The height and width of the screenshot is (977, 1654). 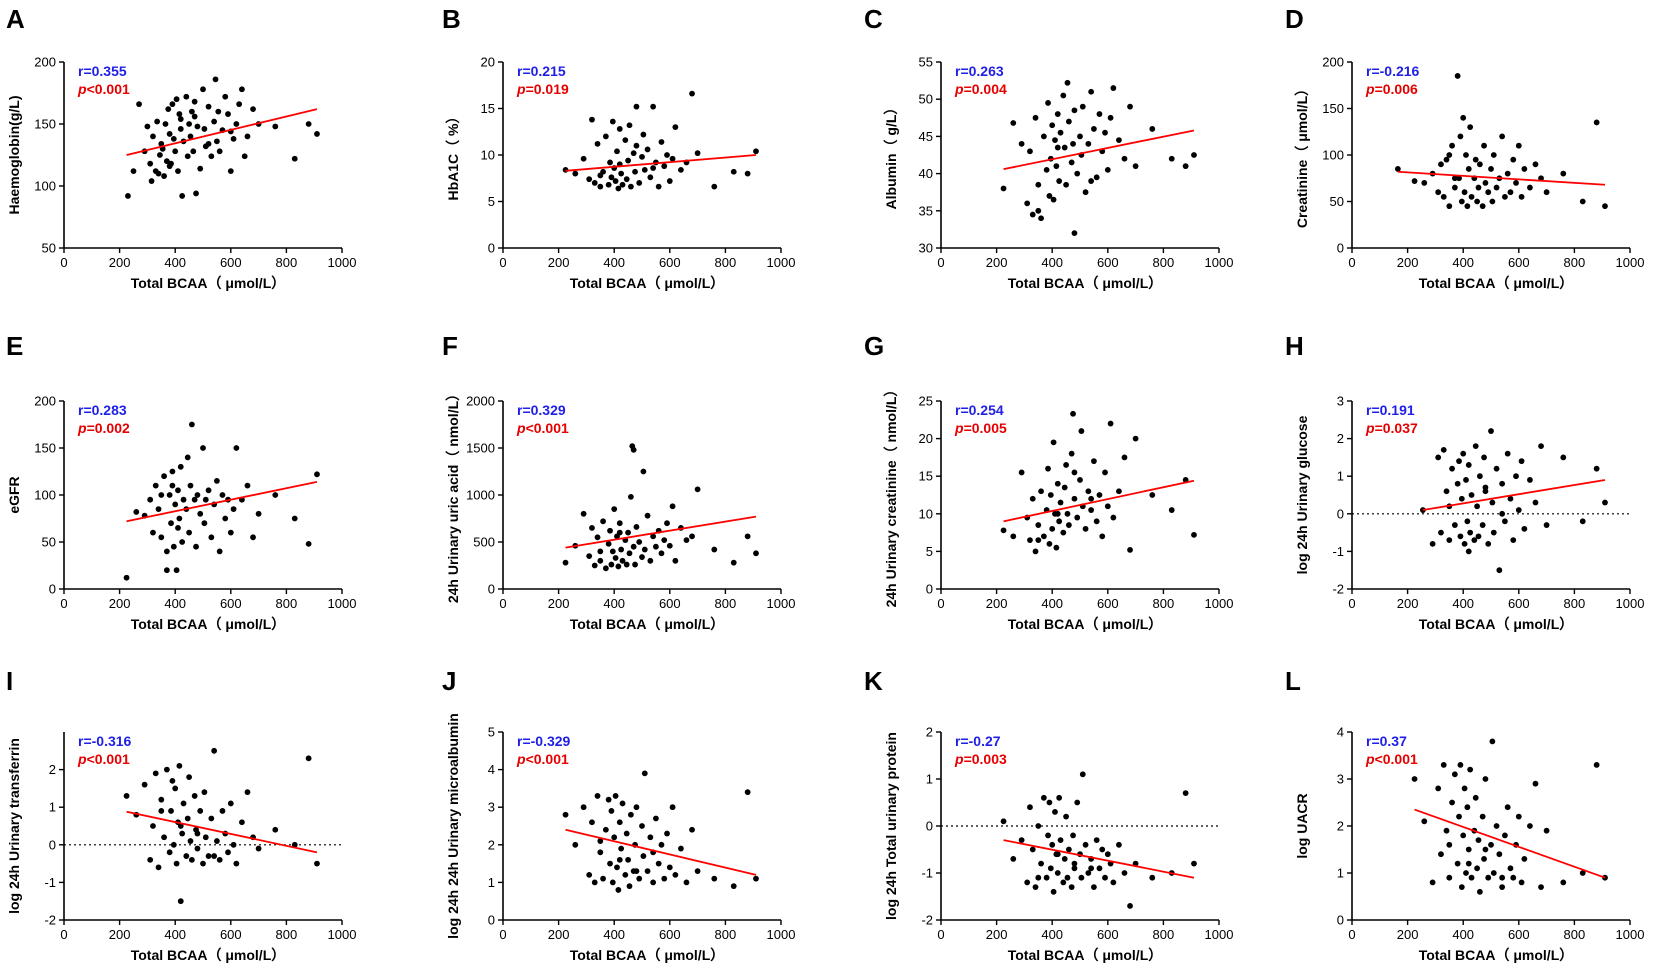 What do you see at coordinates (1396, 89) in the screenshot?
I see `p-value: =0.006` at bounding box center [1396, 89].